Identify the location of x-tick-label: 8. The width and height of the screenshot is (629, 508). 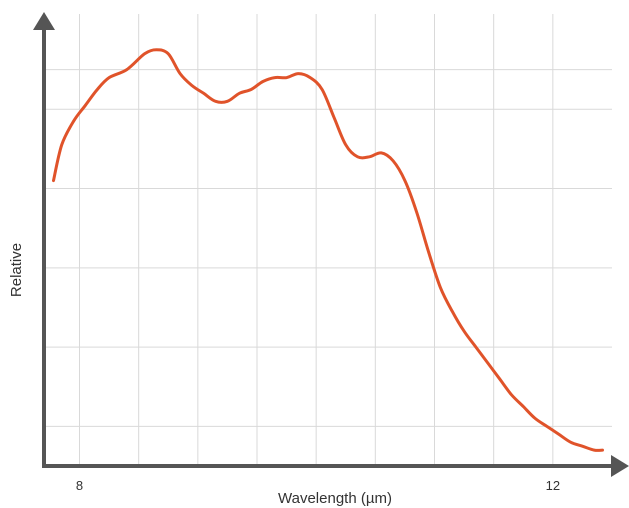
(79, 485).